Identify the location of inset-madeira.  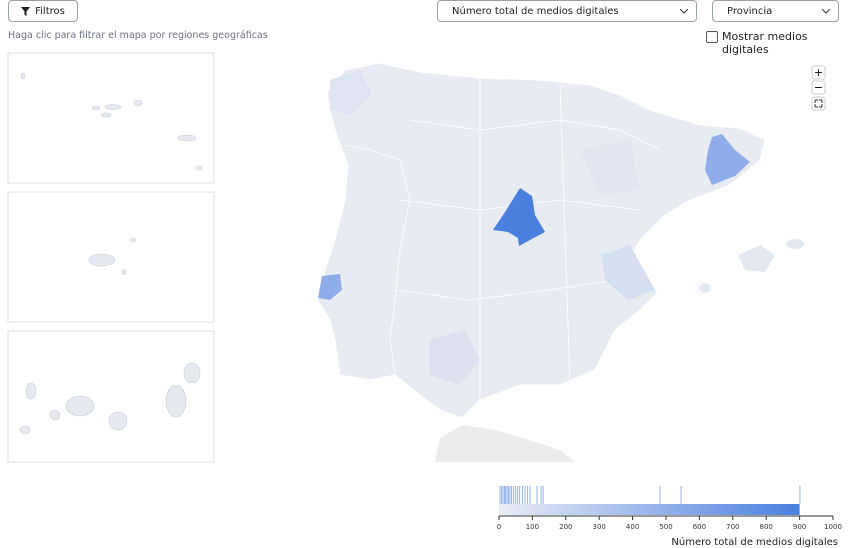
(111, 257).